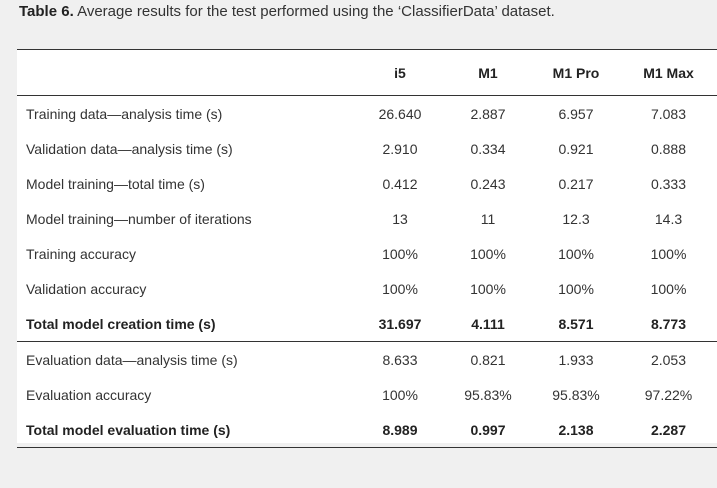  I want to click on table-row: Training accuracy 100% 100% 100% 100%, so click(367, 253).